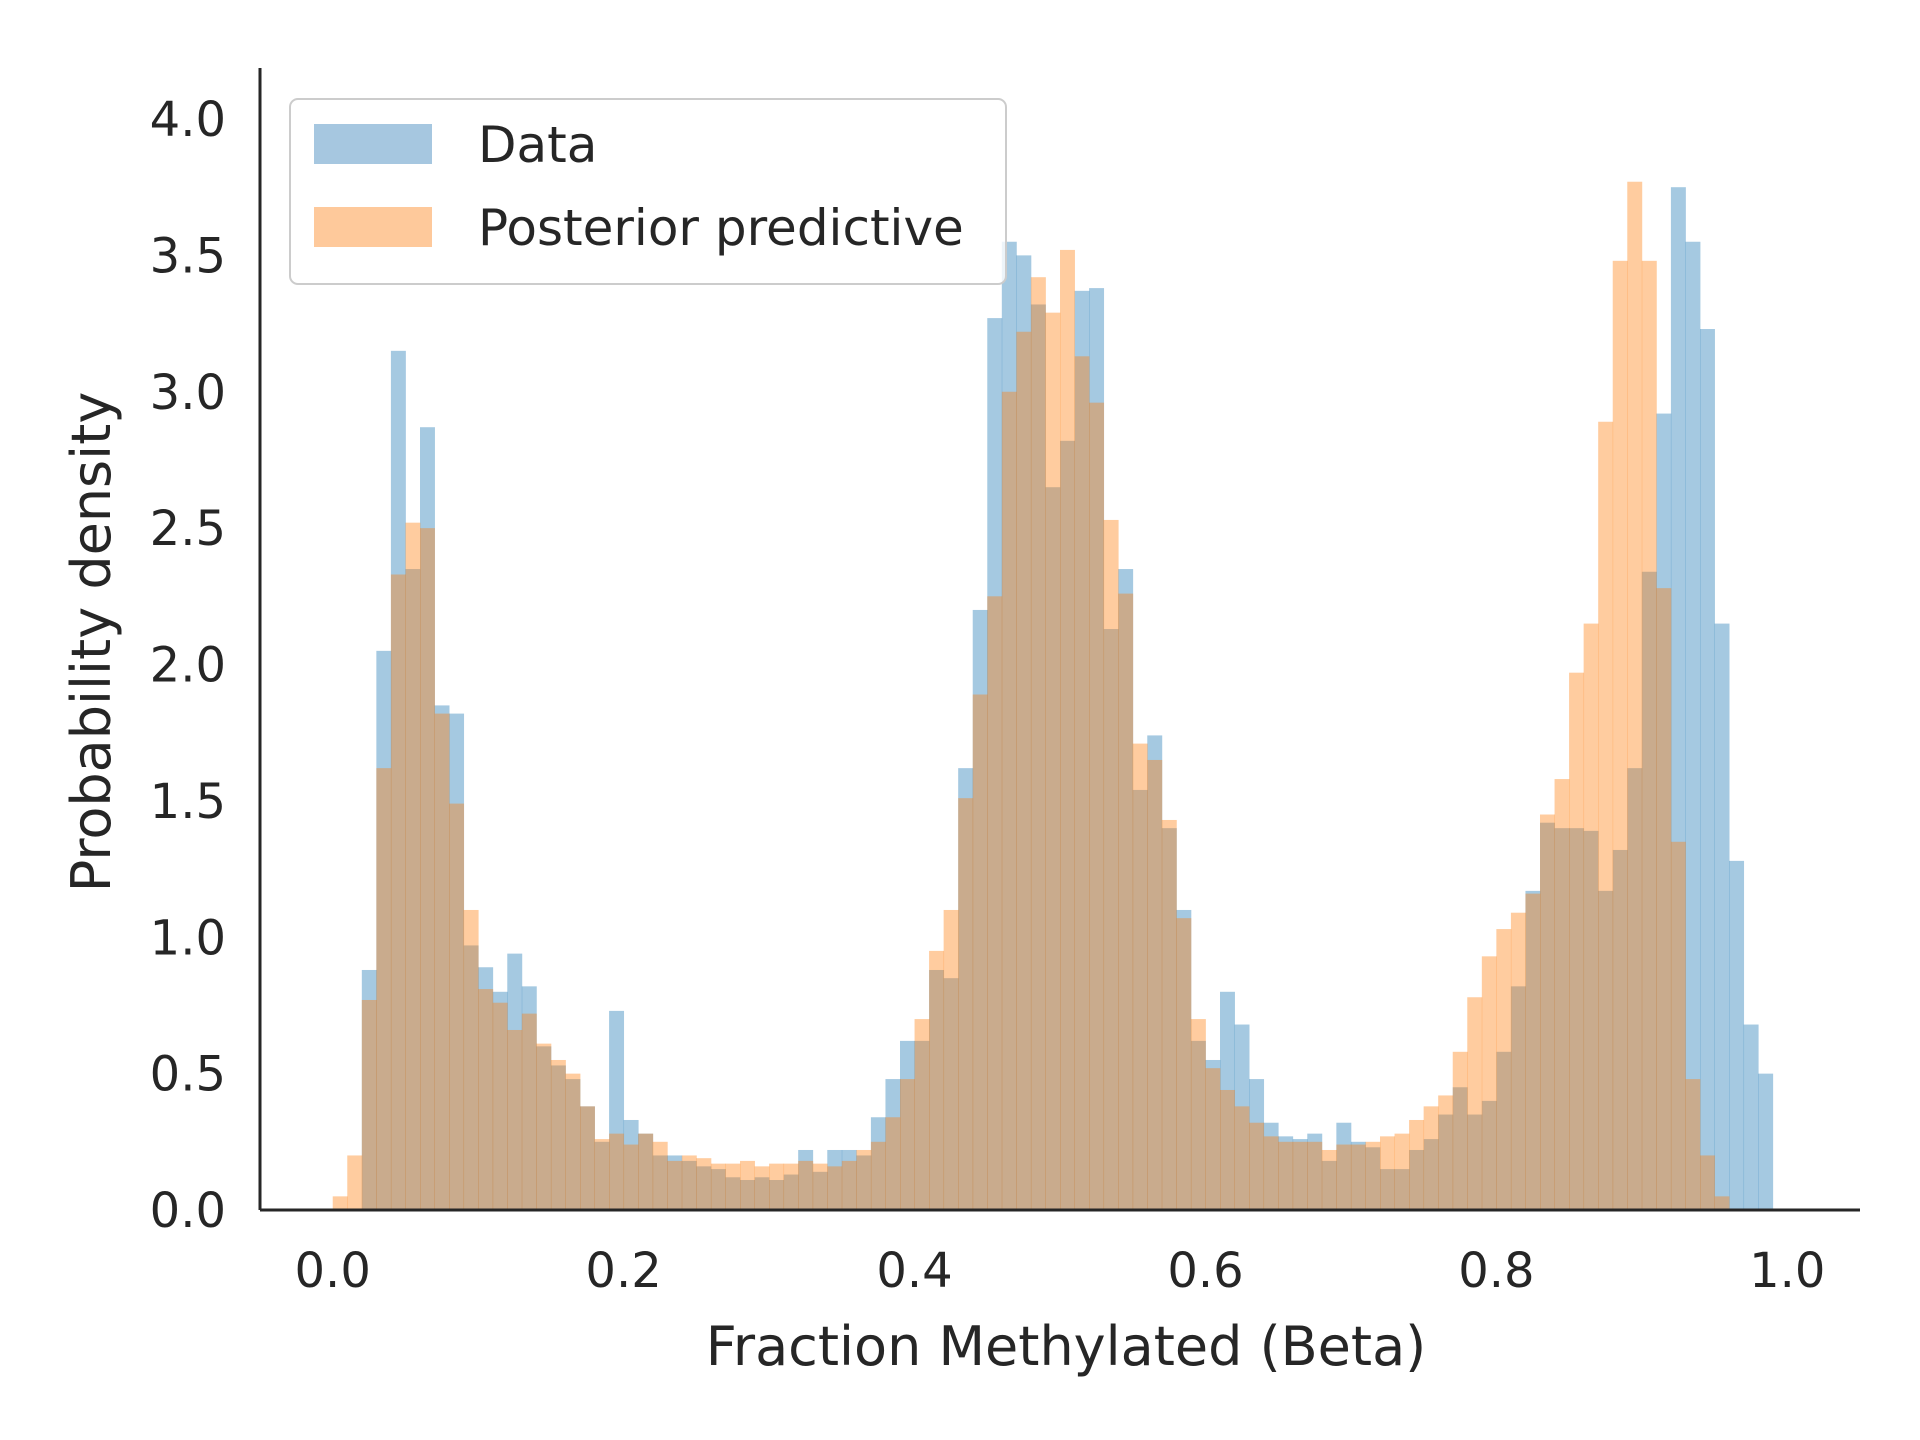  Describe the element at coordinates (188, 1075) in the screenshot. I see `y-tick-label: 0.5` at that location.